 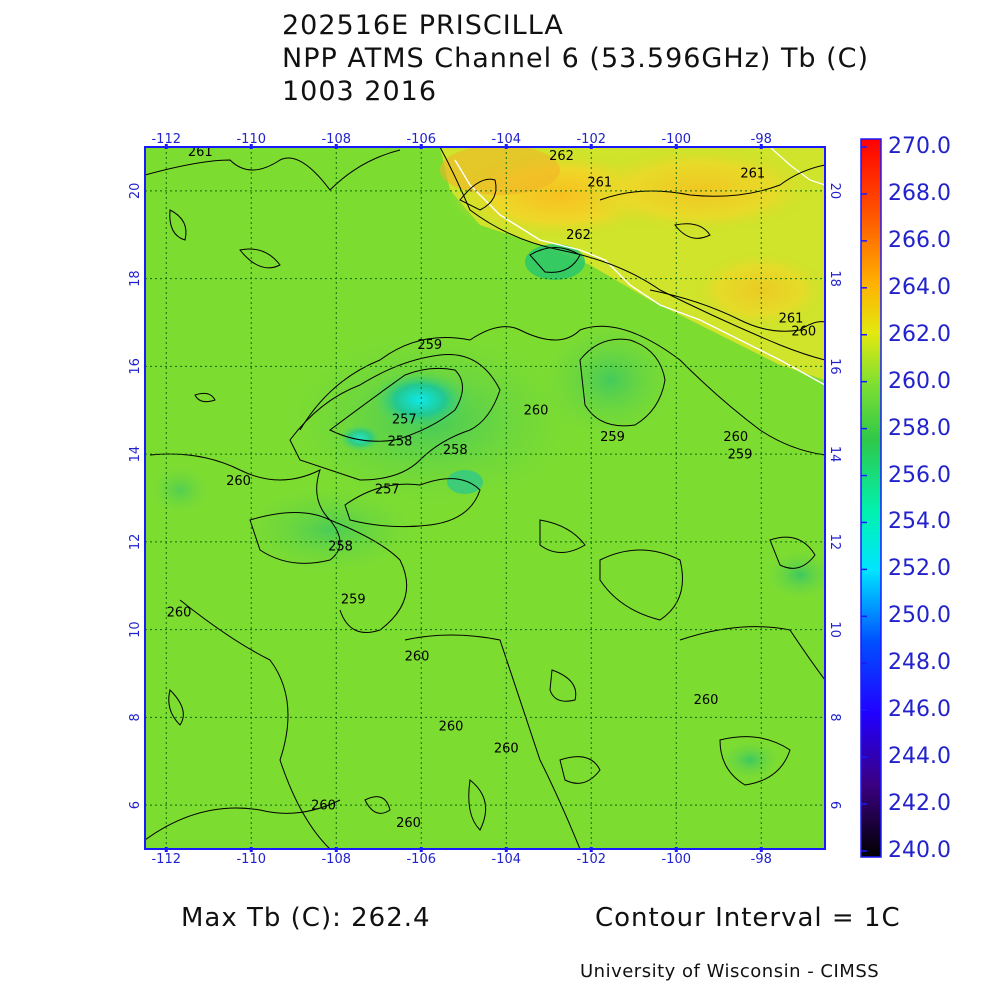 What do you see at coordinates (919, 804) in the screenshot?
I see `colorbar-tick-label: 242.0` at bounding box center [919, 804].